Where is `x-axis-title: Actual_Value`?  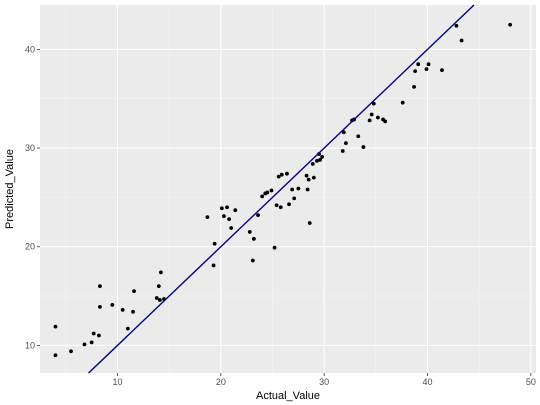
x-axis-title: Actual_Value is located at coordinates (288, 396).